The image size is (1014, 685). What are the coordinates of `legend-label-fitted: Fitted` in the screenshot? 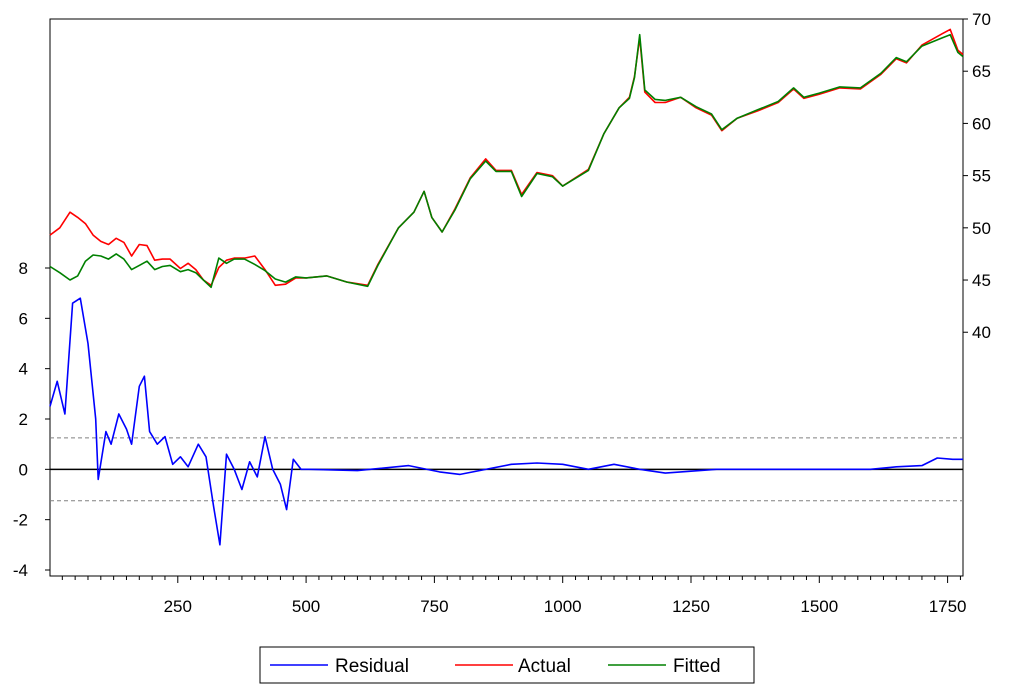 It's located at (697, 666).